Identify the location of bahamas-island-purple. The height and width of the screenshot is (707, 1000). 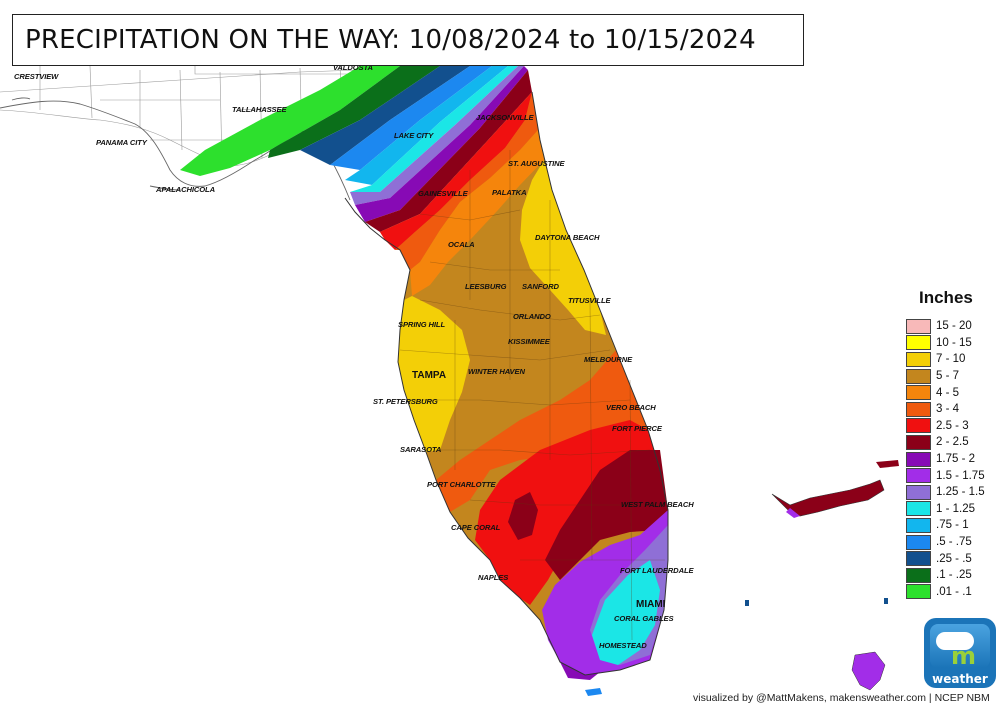
(793, 513).